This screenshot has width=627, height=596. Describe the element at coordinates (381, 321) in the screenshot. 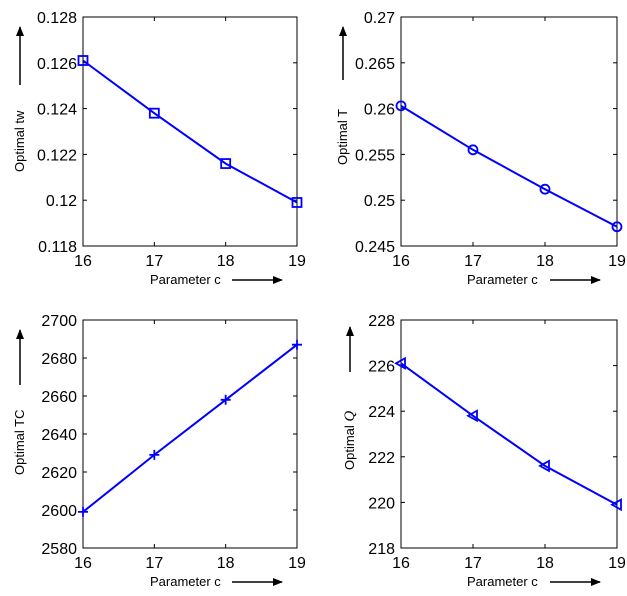

I see `optimal-q-ytick-label: 228` at that location.